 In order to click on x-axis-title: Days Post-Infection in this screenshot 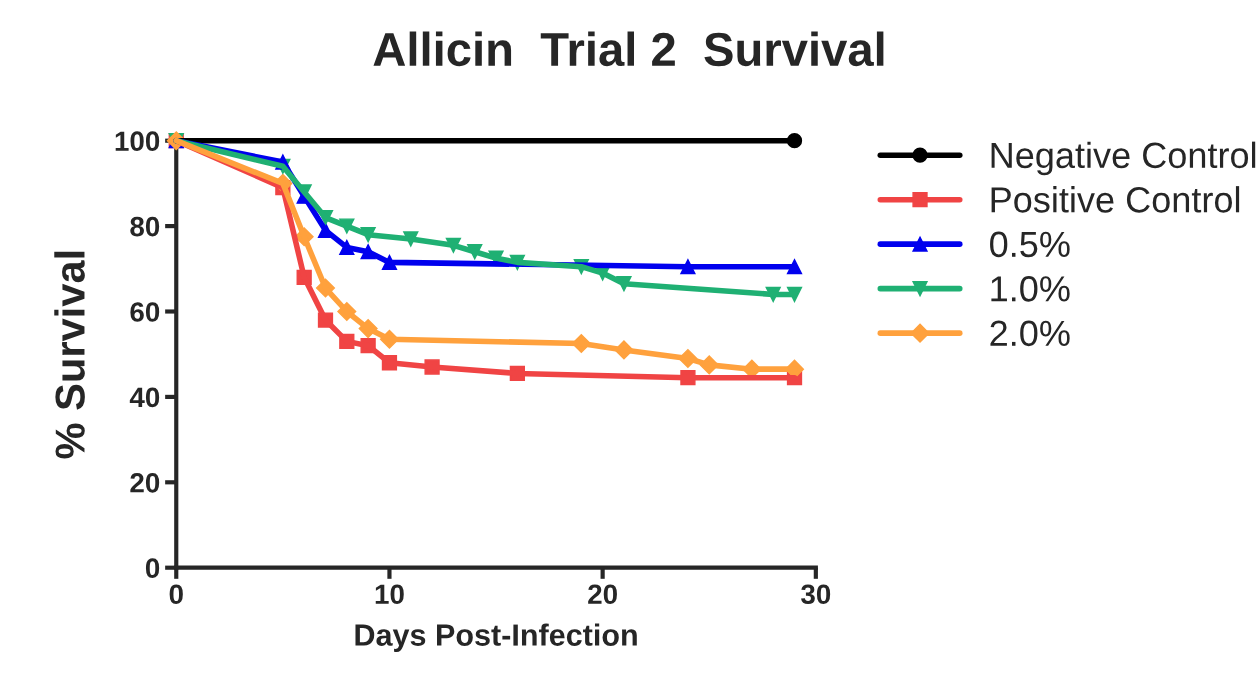, I will do `click(496, 637)`.